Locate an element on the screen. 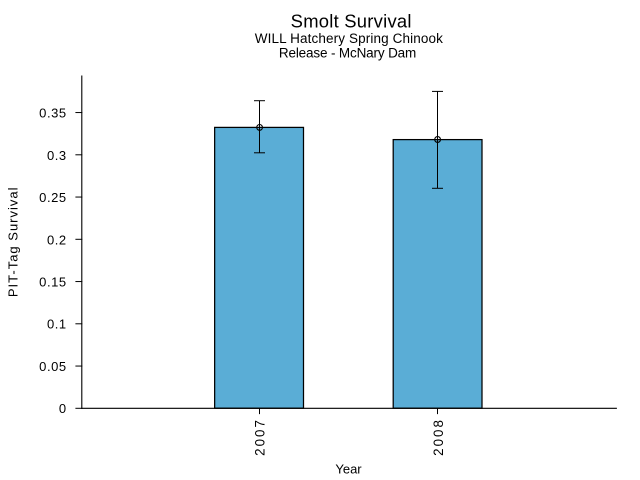 This screenshot has height=480, width=640. svg-text: 0.35 is located at coordinates (53, 113).